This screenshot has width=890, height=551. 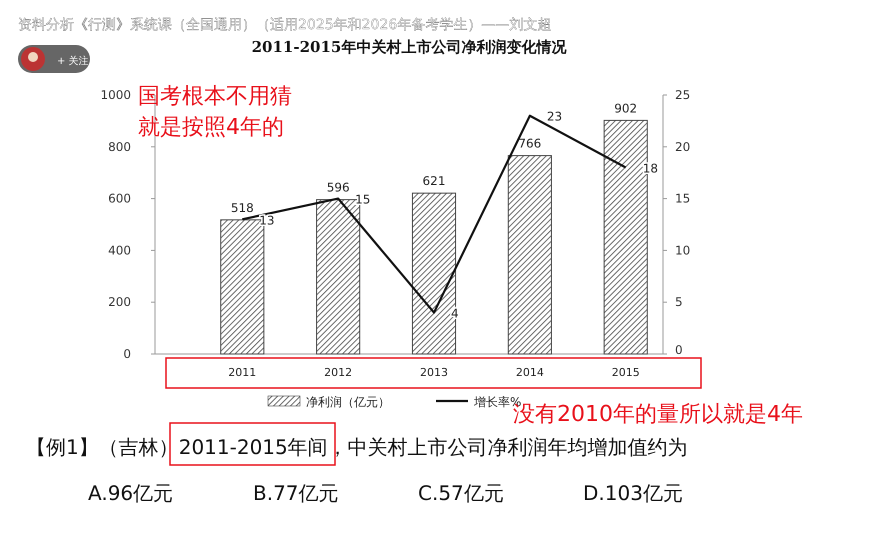 What do you see at coordinates (626, 108) in the screenshot?
I see `data-label: 902` at bounding box center [626, 108].